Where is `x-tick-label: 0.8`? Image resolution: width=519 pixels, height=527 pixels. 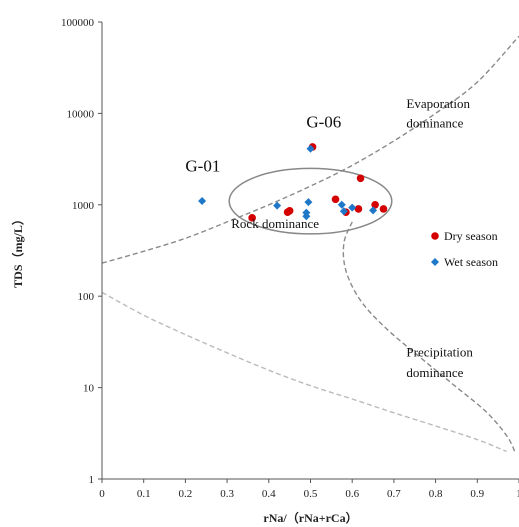
x-tick-label: 0.8 is located at coordinates (436, 494).